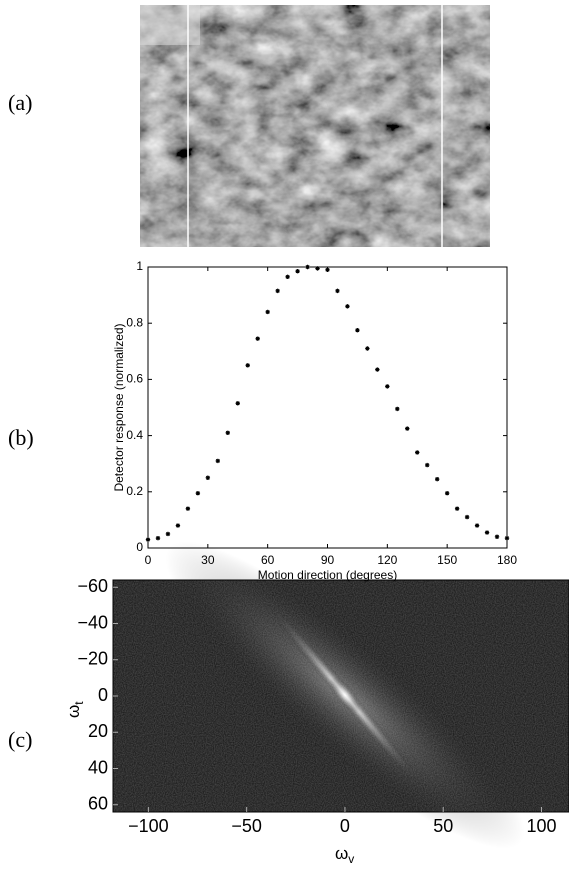  I want to click on x-tick-label: 30, so click(208, 560).